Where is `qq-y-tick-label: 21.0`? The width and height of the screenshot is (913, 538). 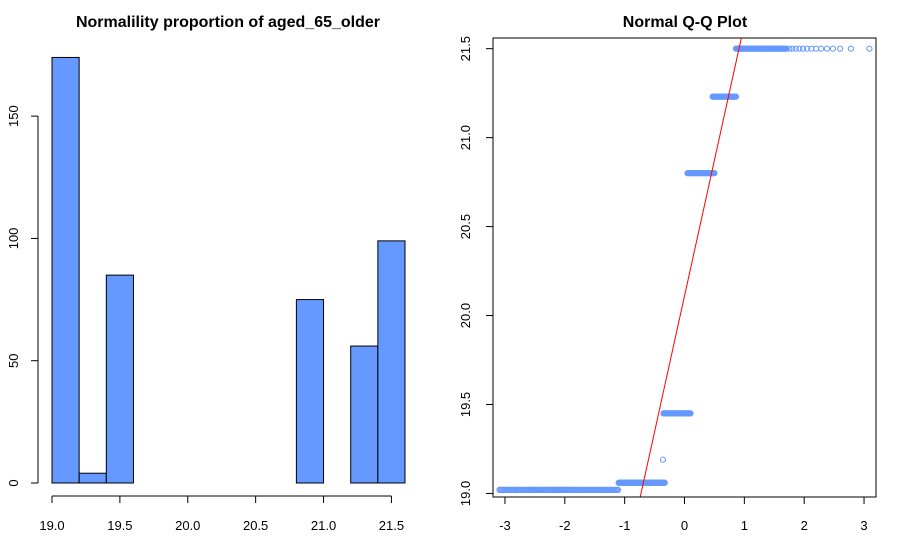 qq-y-tick-label: 21.0 is located at coordinates (465, 137).